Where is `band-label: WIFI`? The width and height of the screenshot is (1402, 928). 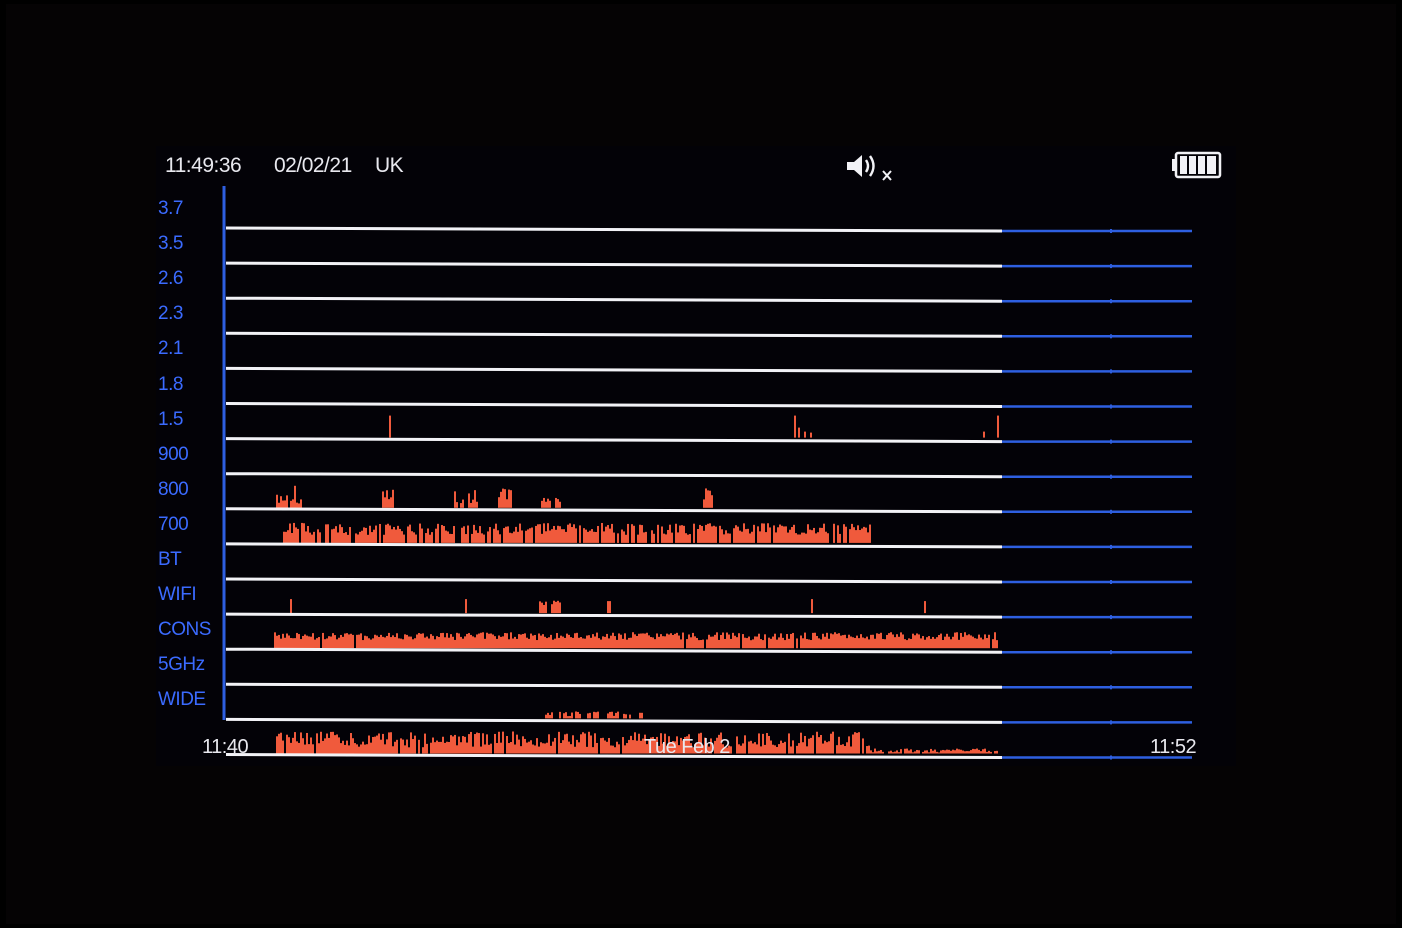 band-label: WIFI is located at coordinates (177, 595).